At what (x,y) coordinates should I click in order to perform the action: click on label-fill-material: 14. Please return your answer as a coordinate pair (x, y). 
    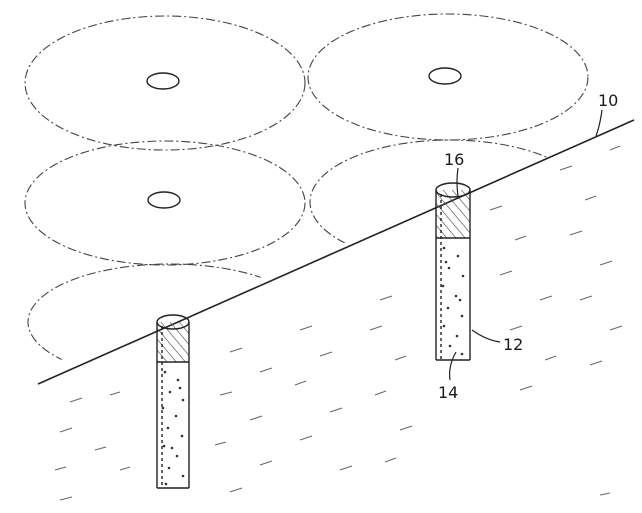
    Looking at the image, I should click on (448, 392).